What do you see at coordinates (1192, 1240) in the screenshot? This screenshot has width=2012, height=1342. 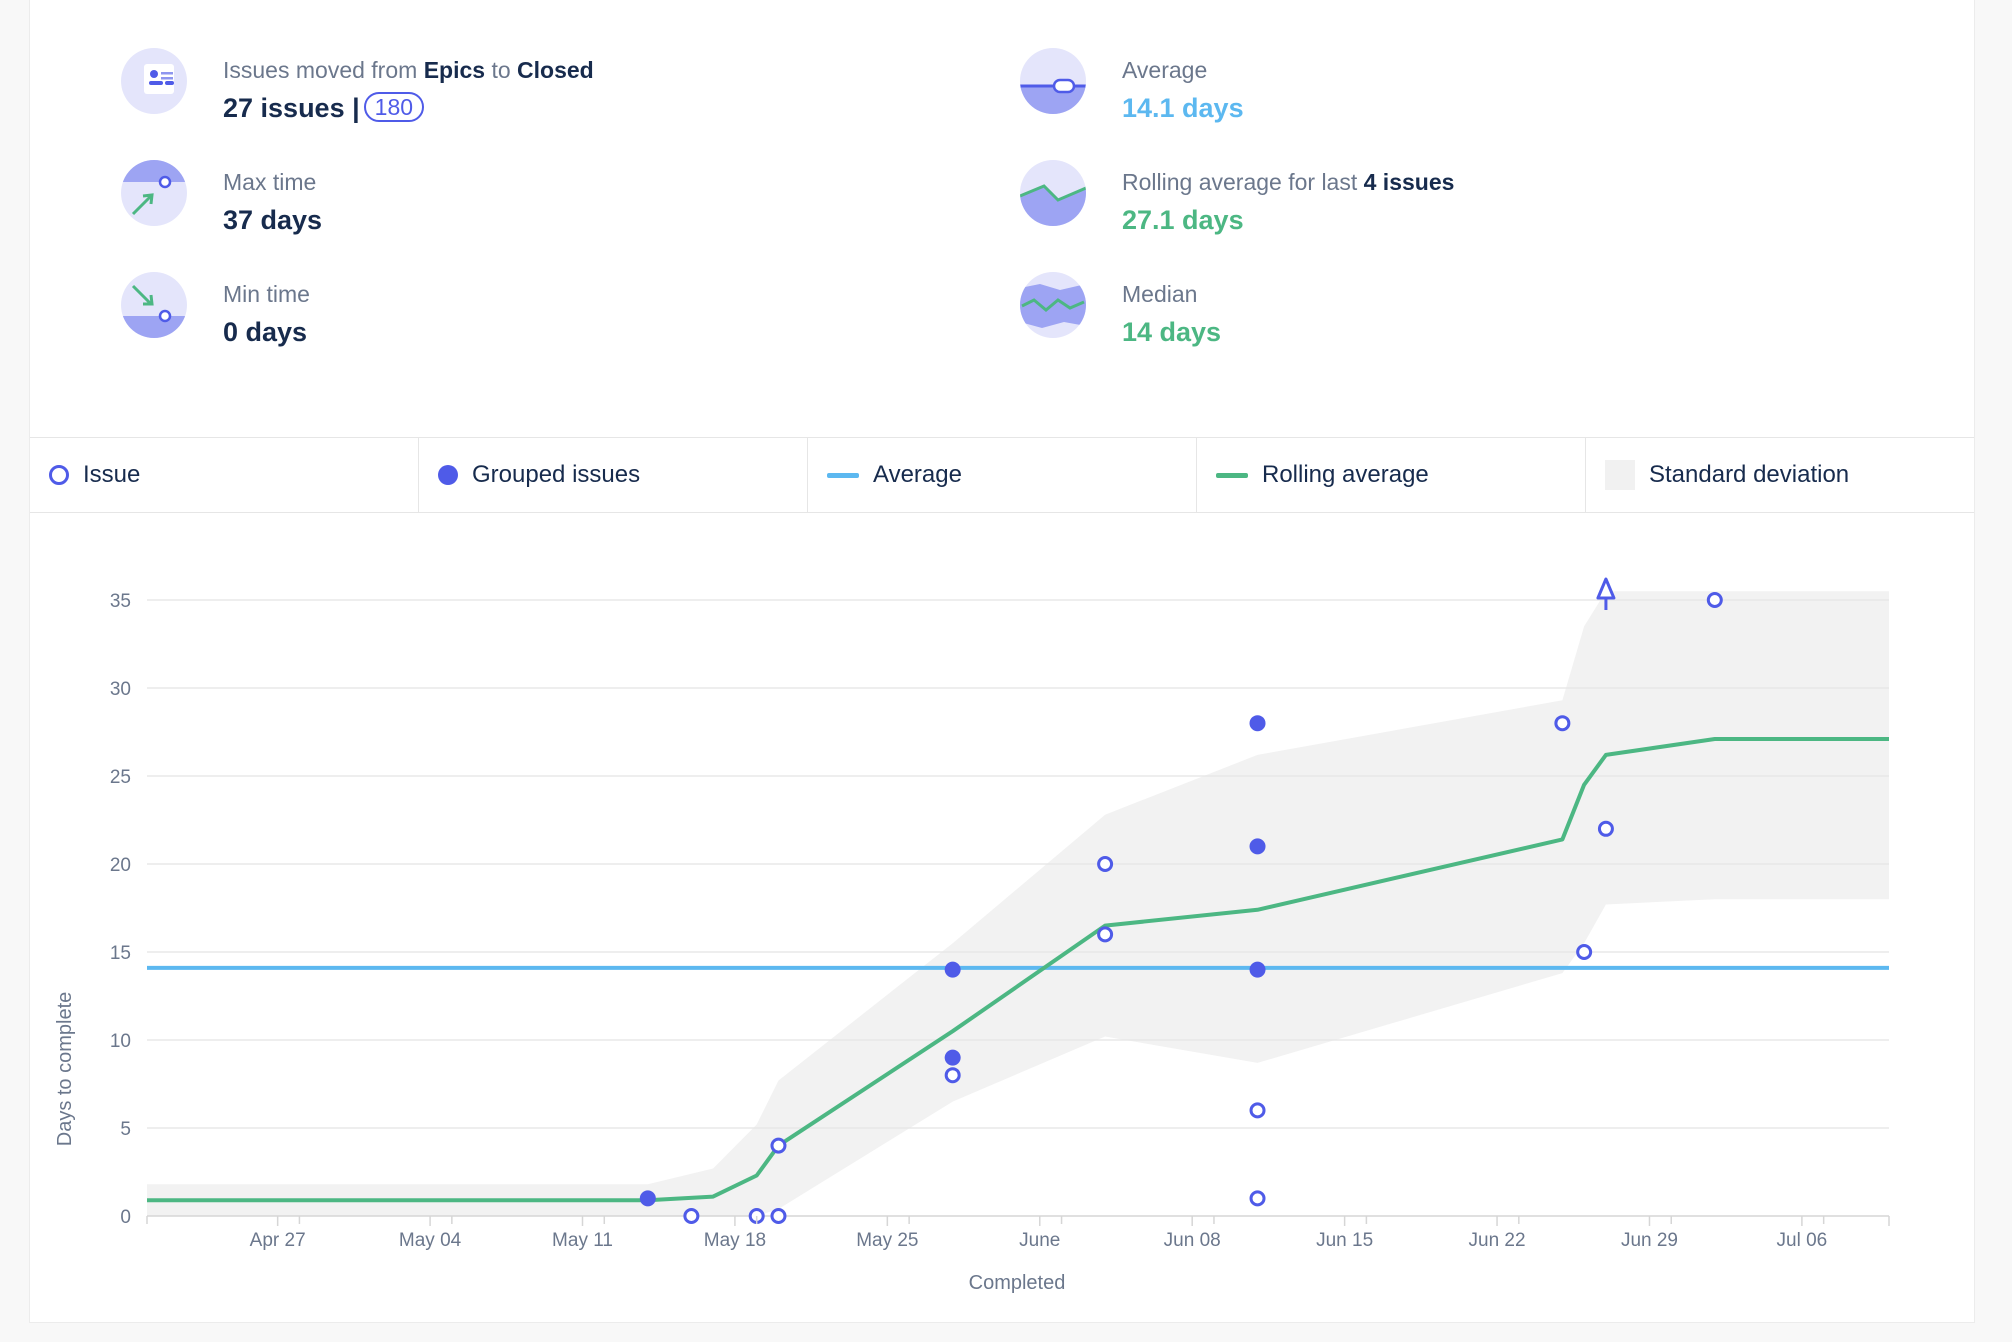 I see `x-tick-label: Jun 08` at bounding box center [1192, 1240].